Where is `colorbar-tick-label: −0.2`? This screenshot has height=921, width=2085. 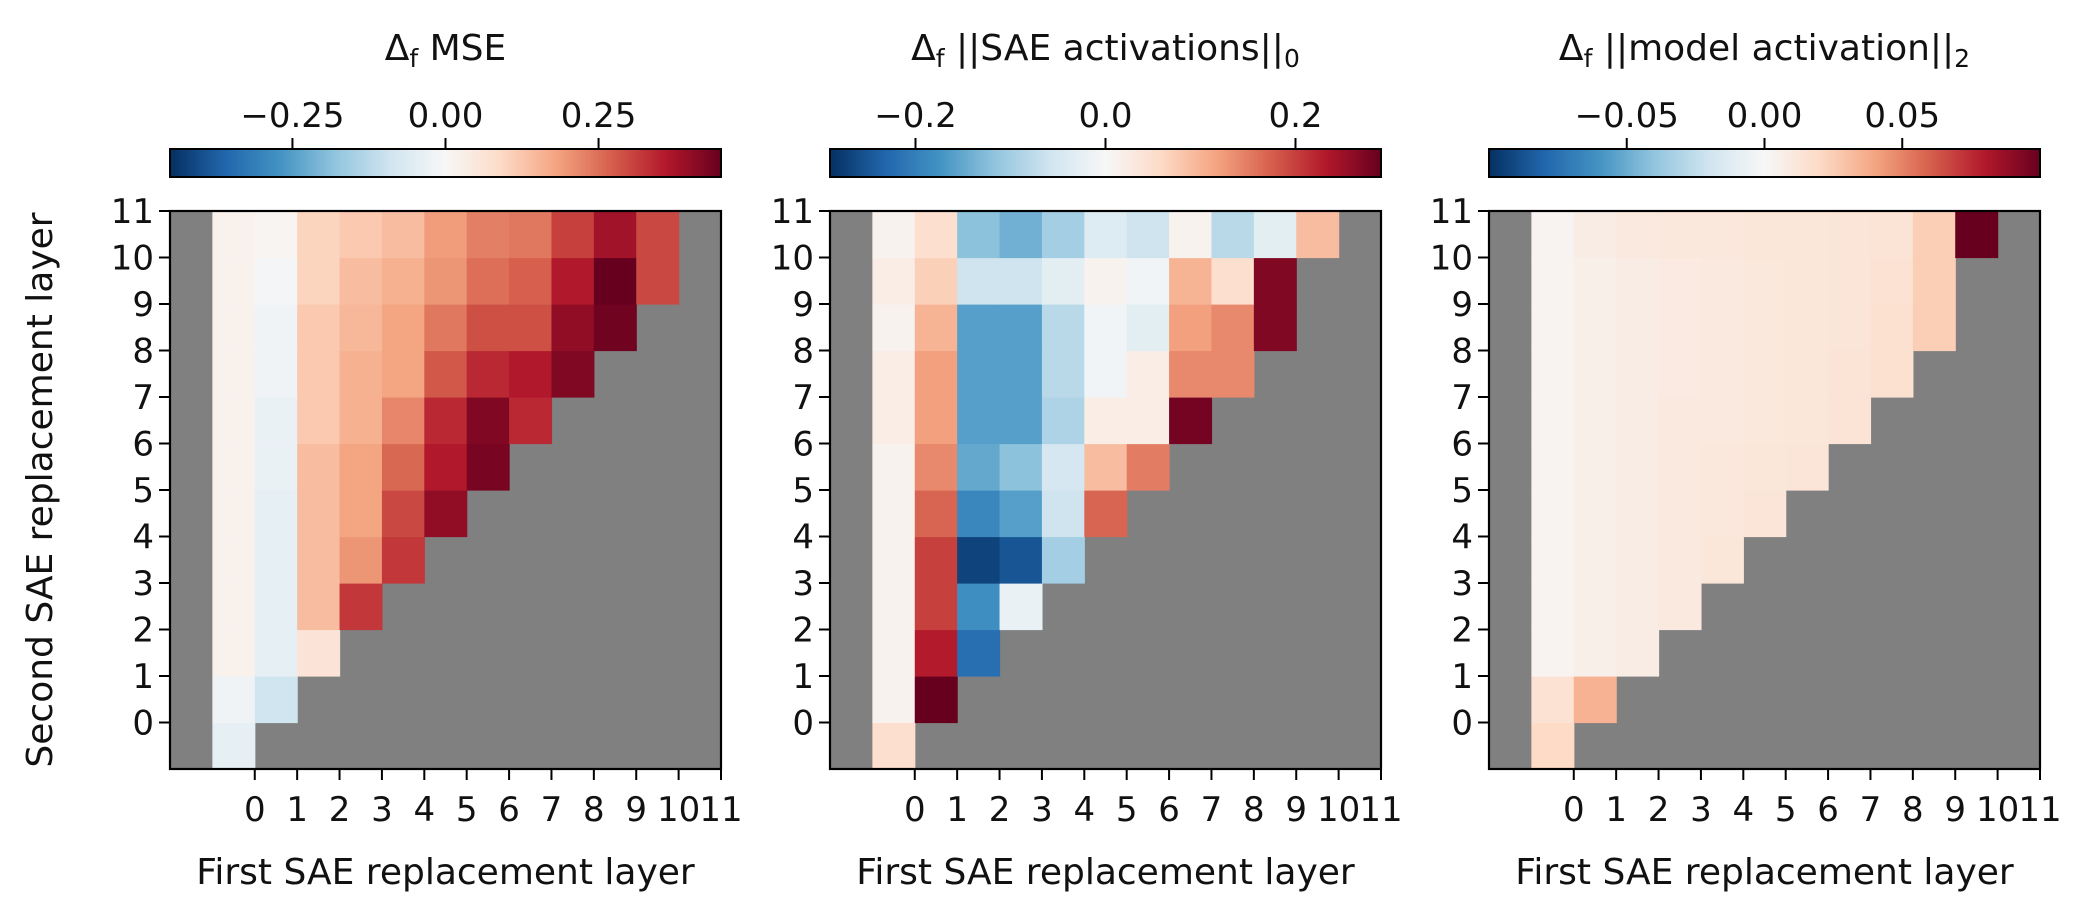
colorbar-tick-label: −0.2 is located at coordinates (915, 116).